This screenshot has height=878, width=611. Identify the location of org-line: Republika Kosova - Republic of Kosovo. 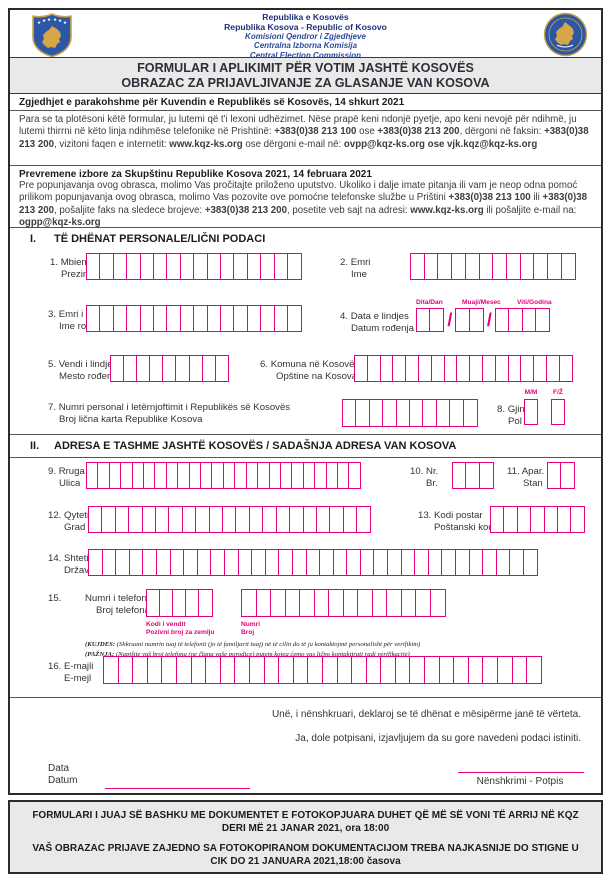
(305, 26).